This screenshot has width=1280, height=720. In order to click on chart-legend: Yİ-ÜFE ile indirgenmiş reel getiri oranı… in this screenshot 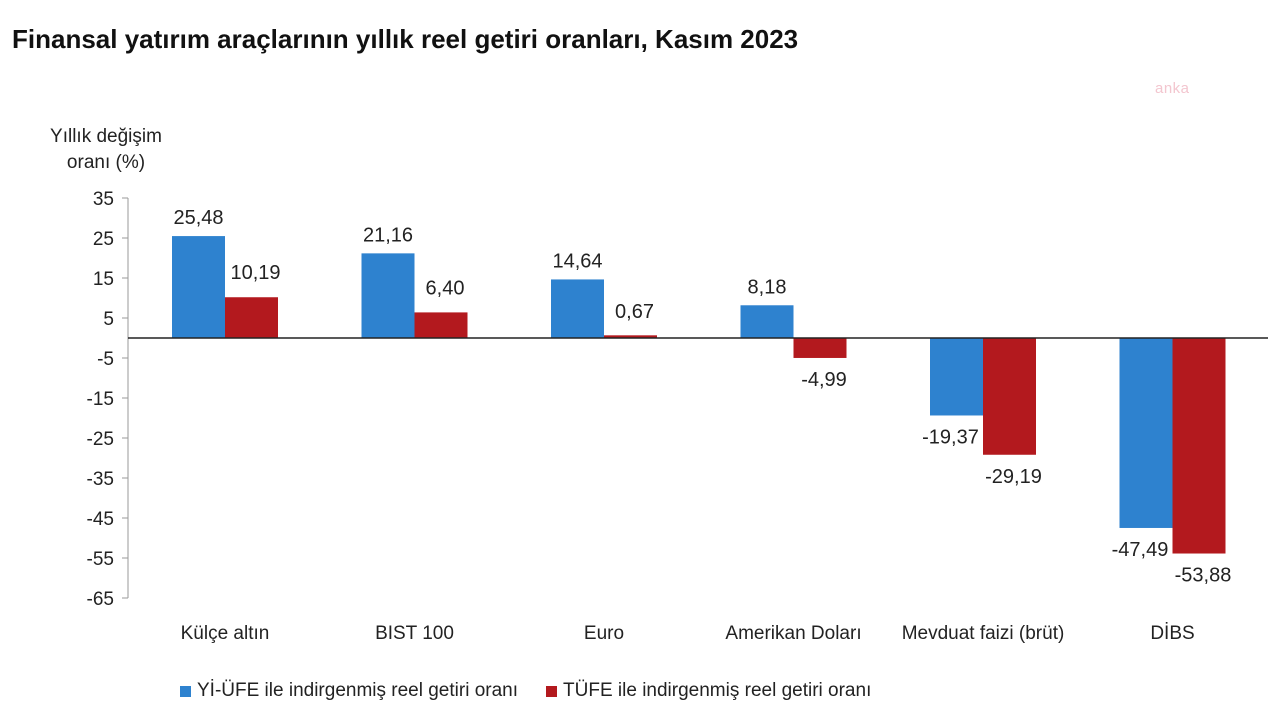, I will do `click(525, 691)`.